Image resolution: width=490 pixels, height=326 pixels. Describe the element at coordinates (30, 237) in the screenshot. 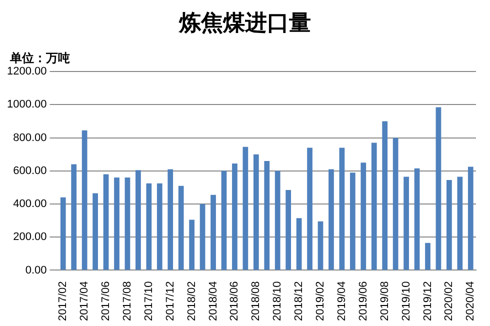

I see `y-tick-label: 200.00` at that location.